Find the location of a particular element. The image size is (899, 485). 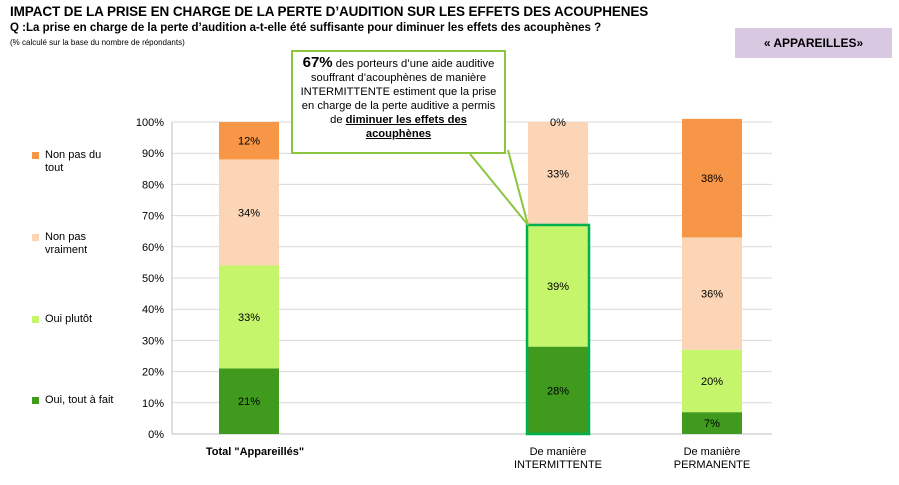

y-tick-label: 100% is located at coordinates (150, 123).